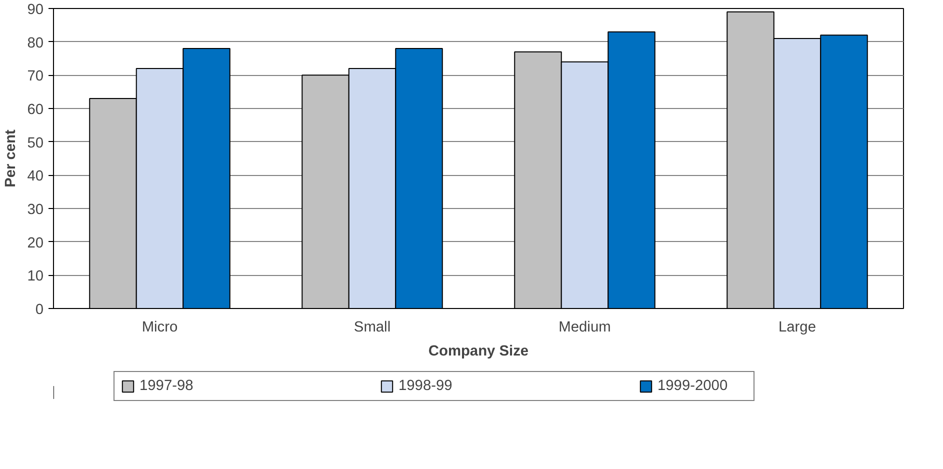 This screenshot has height=469, width=943. Describe the element at coordinates (35, 210) in the screenshot. I see `y-tick-label: 30` at that location.